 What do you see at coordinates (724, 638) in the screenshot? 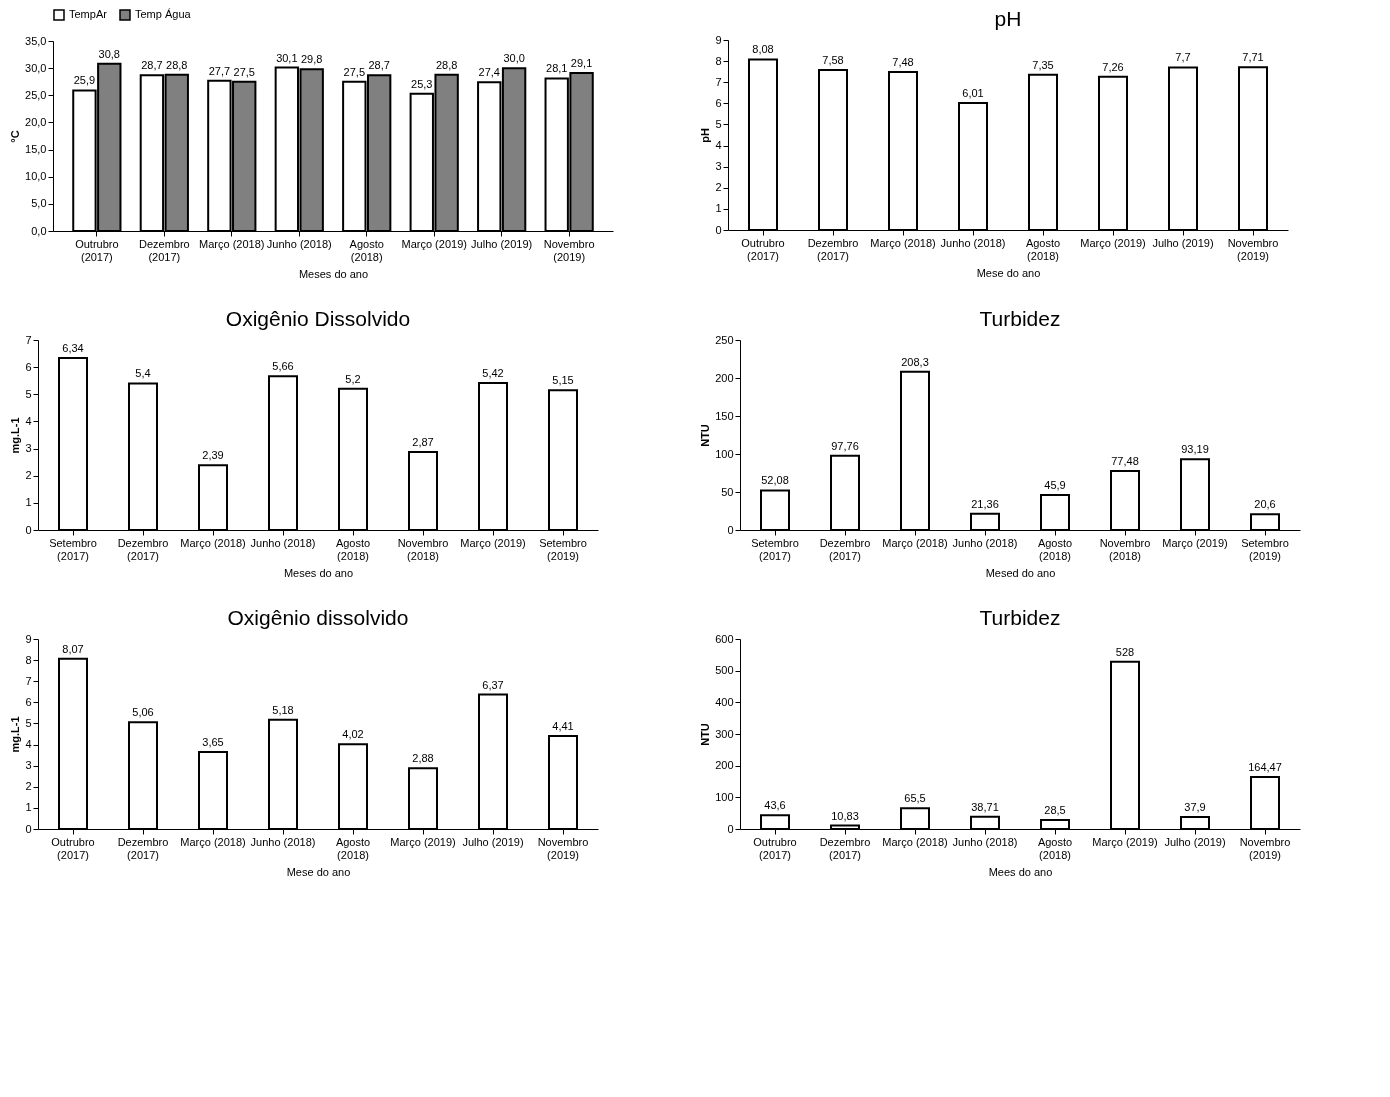
I see `y-tick-label: 600` at bounding box center [724, 638].